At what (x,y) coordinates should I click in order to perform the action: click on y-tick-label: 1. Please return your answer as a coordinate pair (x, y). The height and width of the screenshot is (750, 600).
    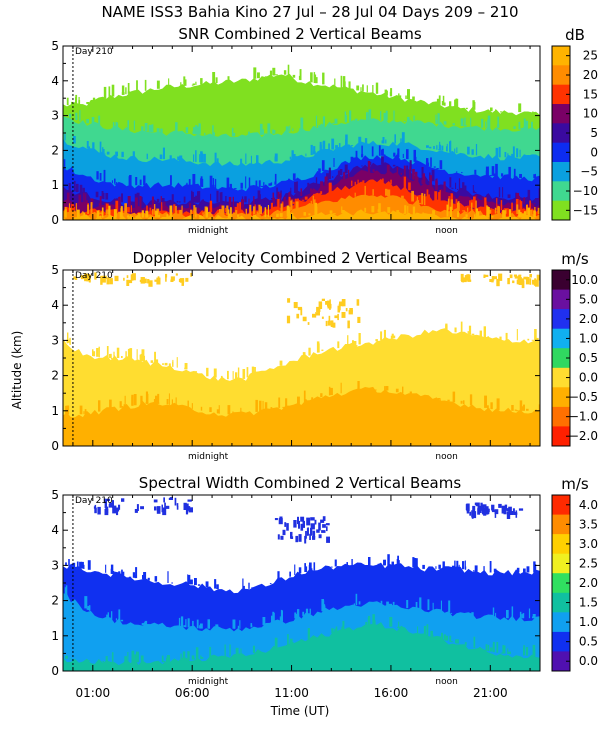
    Looking at the image, I should click on (55, 411).